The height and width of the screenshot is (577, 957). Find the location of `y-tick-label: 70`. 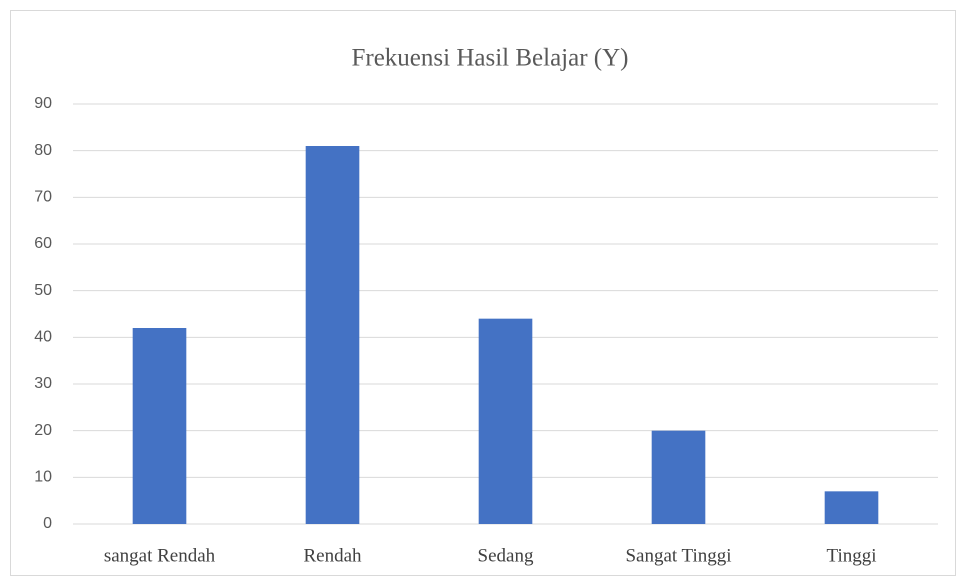

y-tick-label: 70 is located at coordinates (43, 197).